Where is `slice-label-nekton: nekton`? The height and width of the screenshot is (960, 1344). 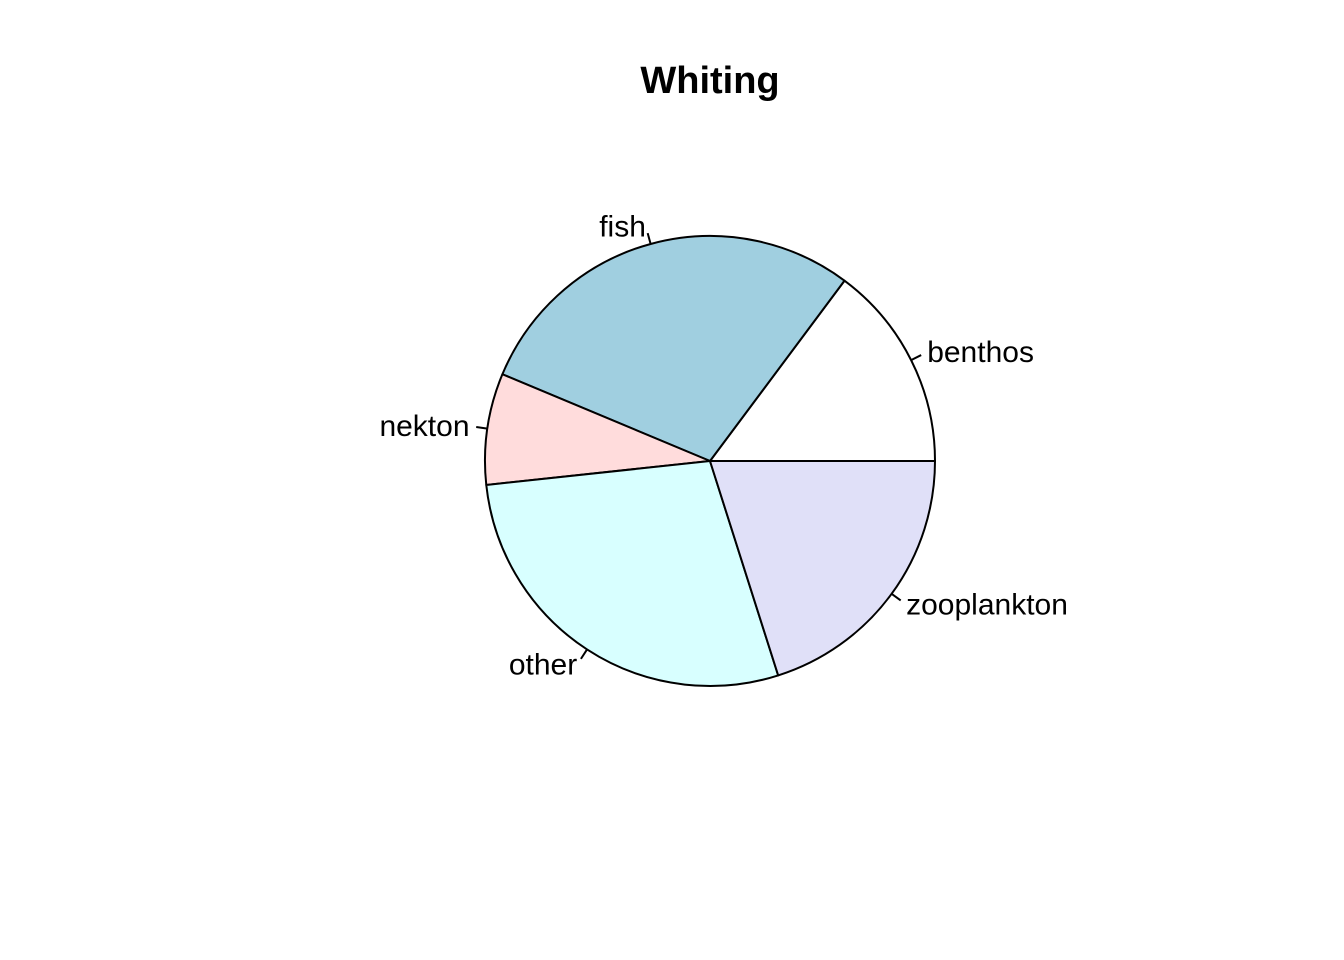 slice-label-nekton: nekton is located at coordinates (424, 426).